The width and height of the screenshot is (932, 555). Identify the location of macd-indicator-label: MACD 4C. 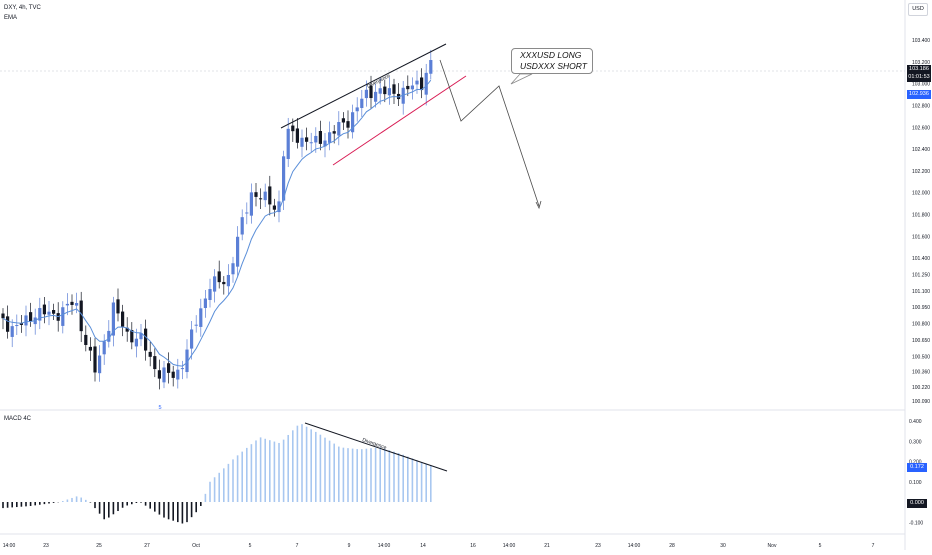
(18, 419).